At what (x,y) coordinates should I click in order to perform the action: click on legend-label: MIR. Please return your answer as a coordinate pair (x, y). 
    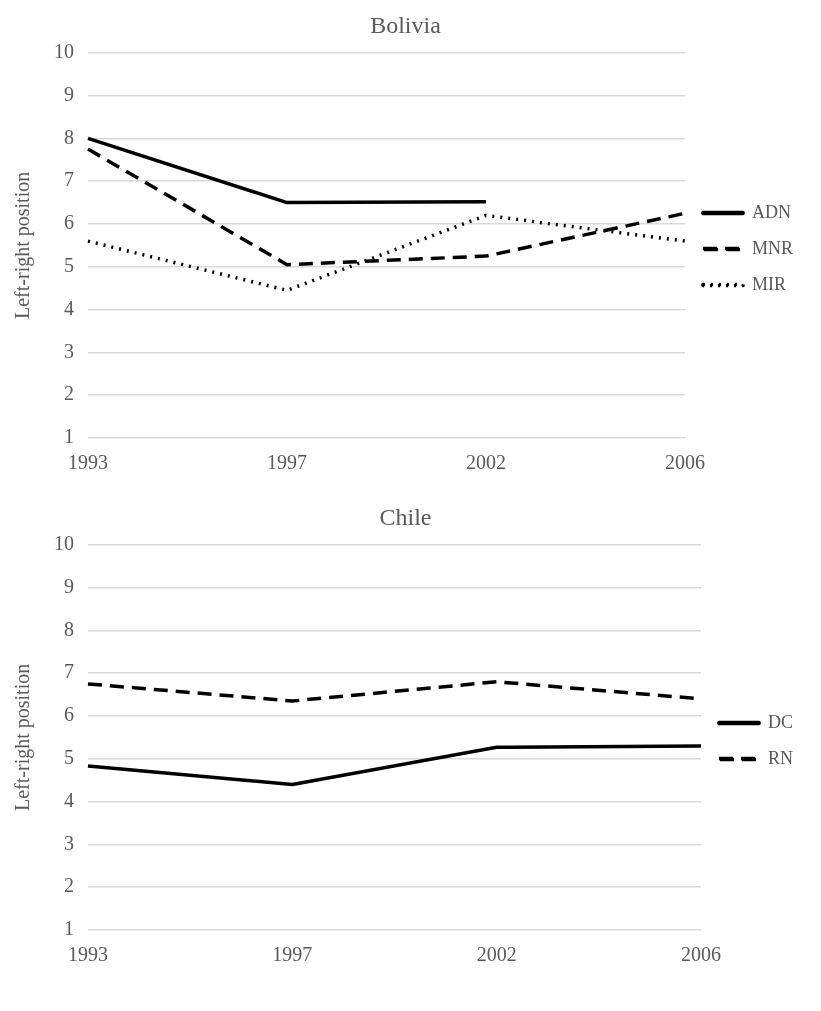
    Looking at the image, I should click on (769, 283).